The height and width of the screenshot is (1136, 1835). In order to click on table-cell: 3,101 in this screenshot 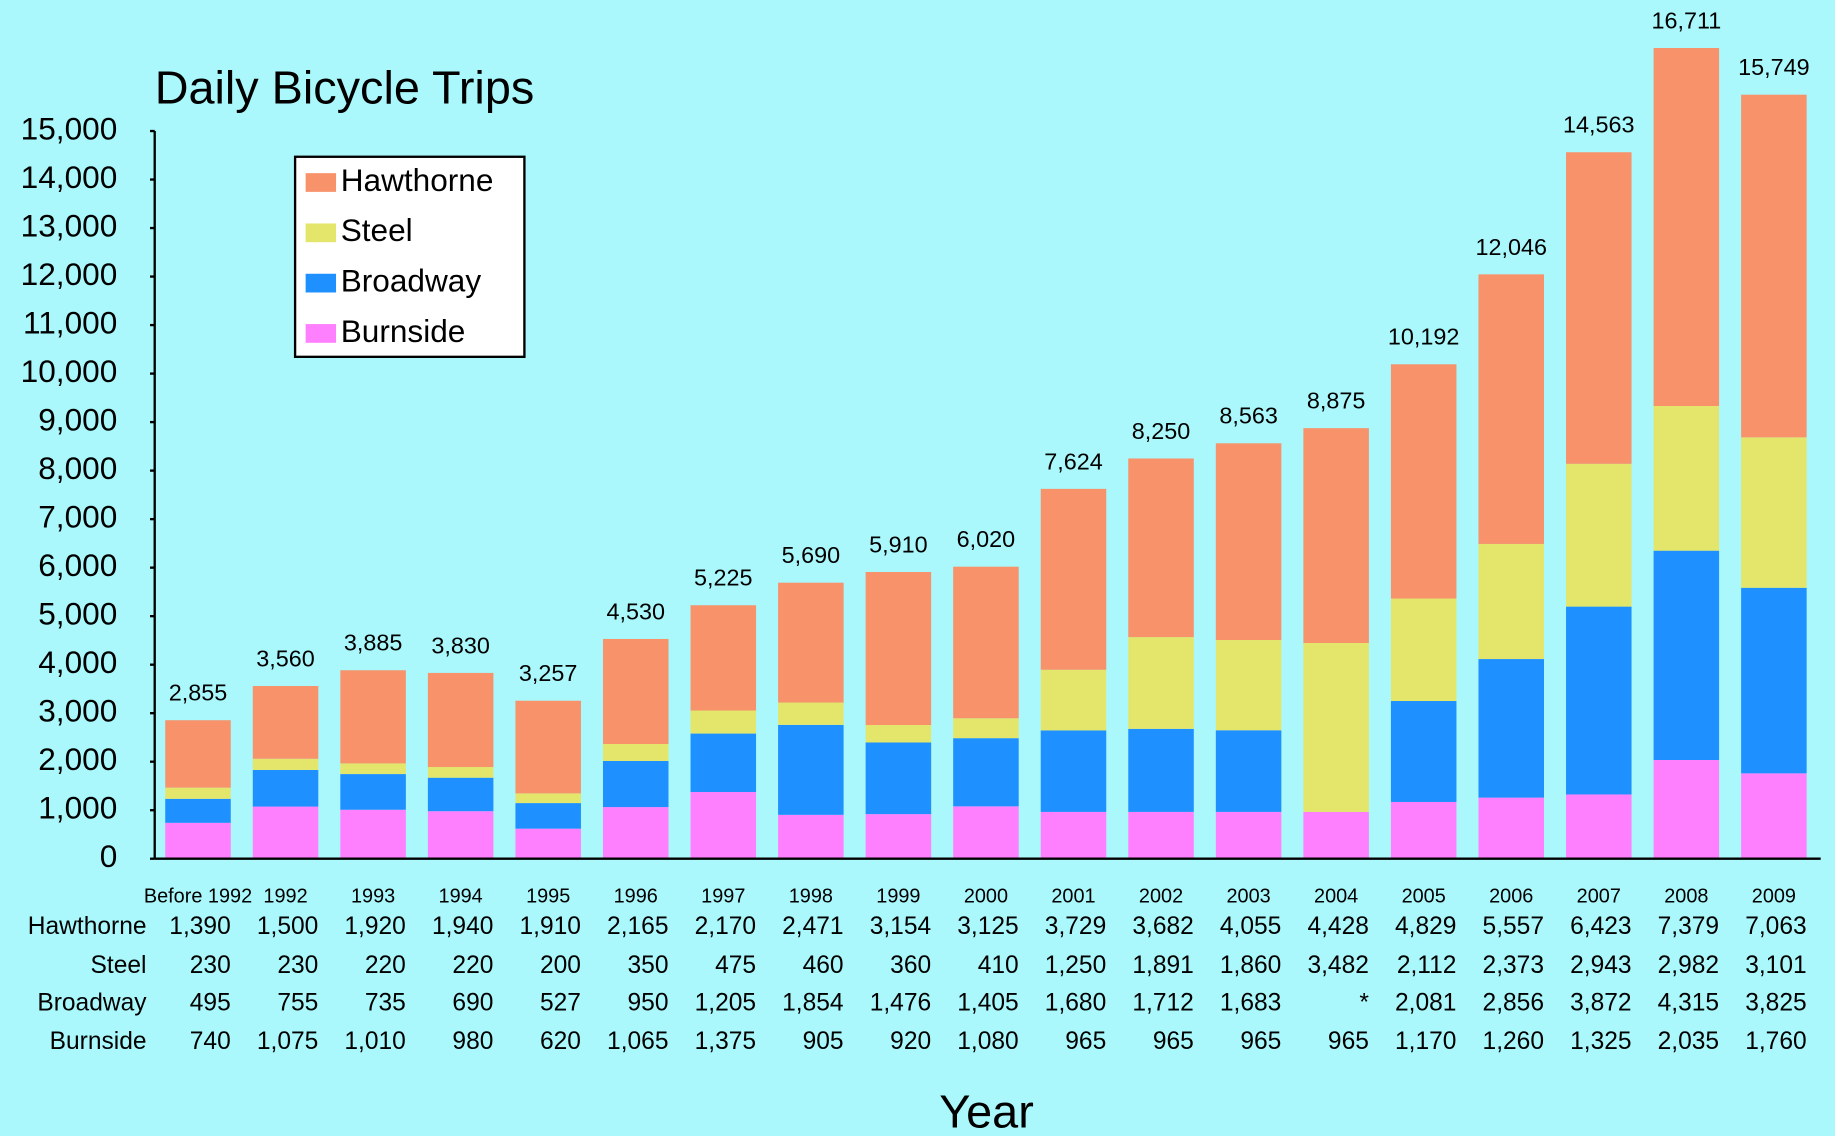, I will do `click(1775, 965)`.